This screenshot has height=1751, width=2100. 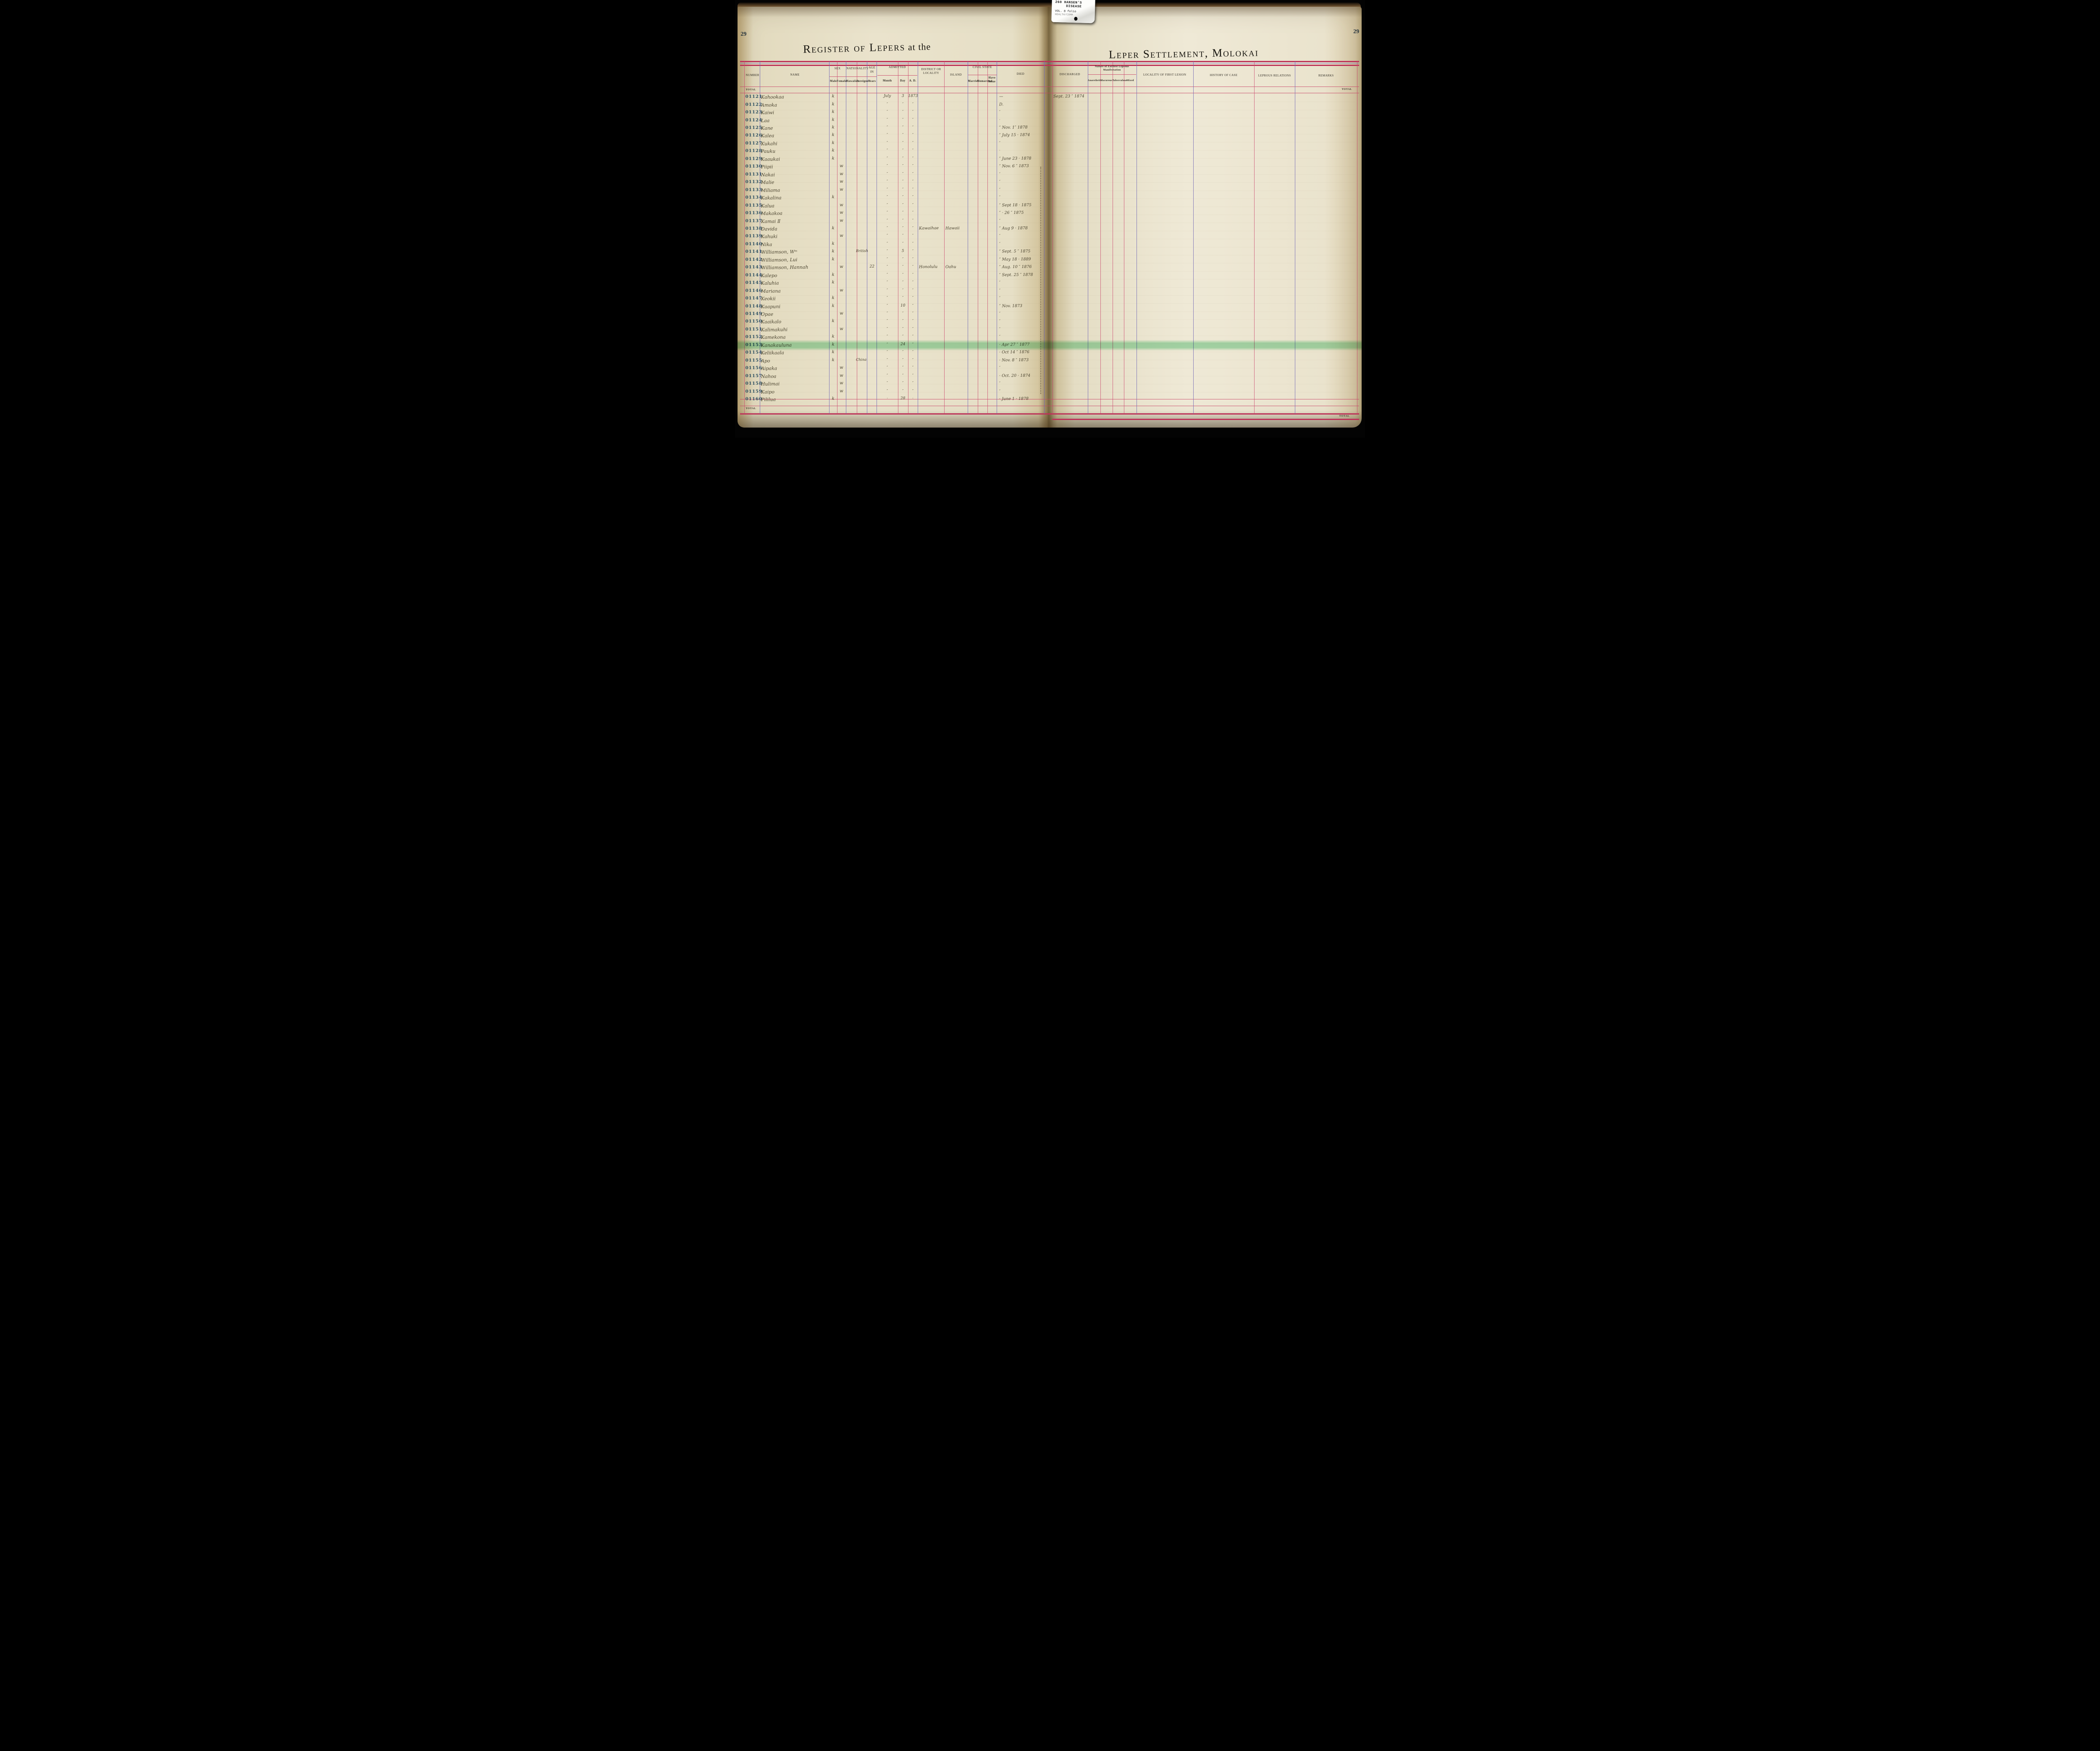 I want to click on header-rule, so click(x=1050, y=65).